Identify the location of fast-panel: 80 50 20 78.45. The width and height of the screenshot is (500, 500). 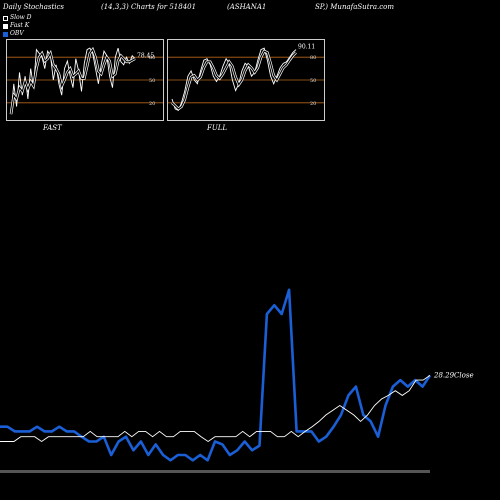
(85, 80).